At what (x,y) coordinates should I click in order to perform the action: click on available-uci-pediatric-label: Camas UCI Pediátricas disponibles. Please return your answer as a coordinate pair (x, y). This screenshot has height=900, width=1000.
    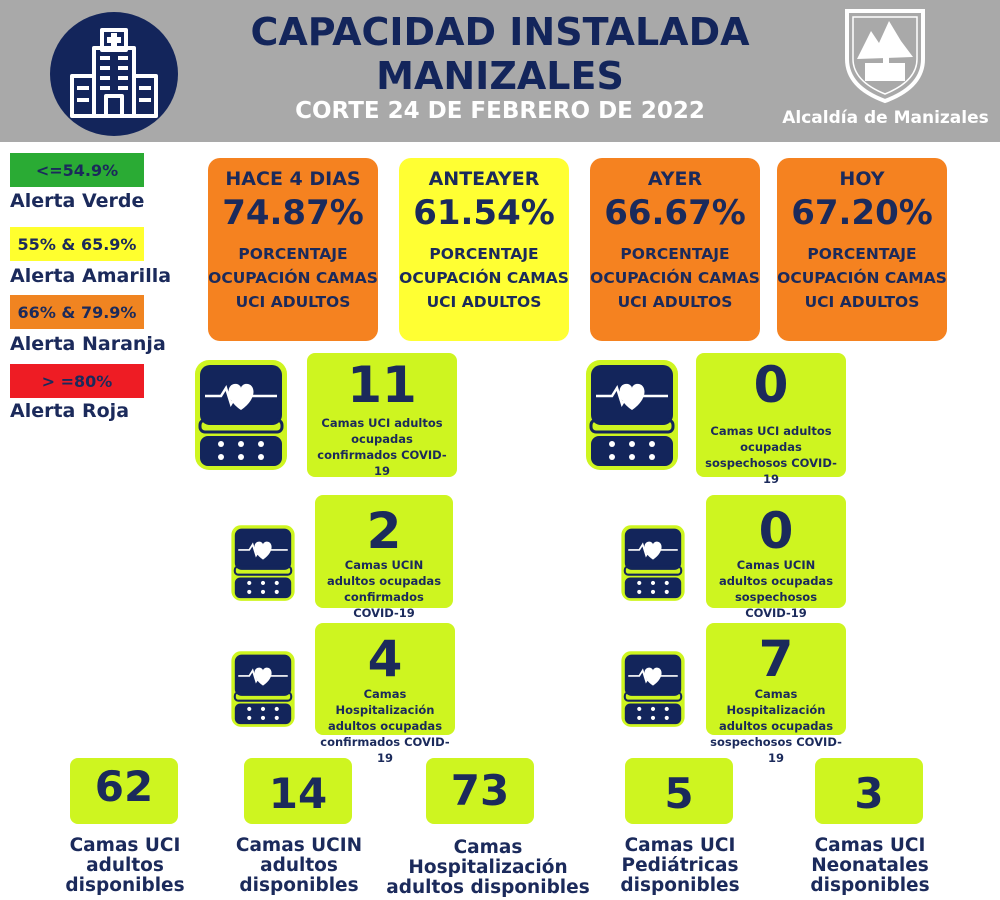
    Looking at the image, I should click on (680, 865).